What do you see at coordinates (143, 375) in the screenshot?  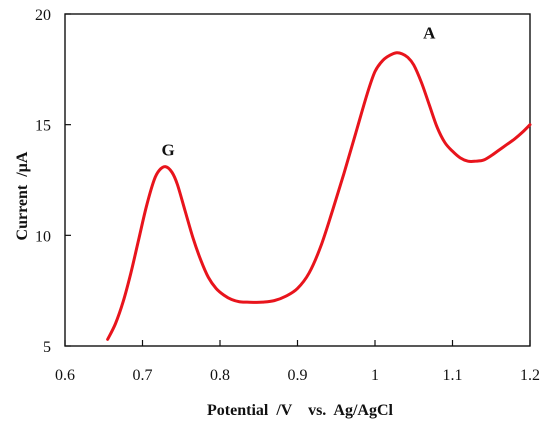 I see `x-tick-label: 0.7` at bounding box center [143, 375].